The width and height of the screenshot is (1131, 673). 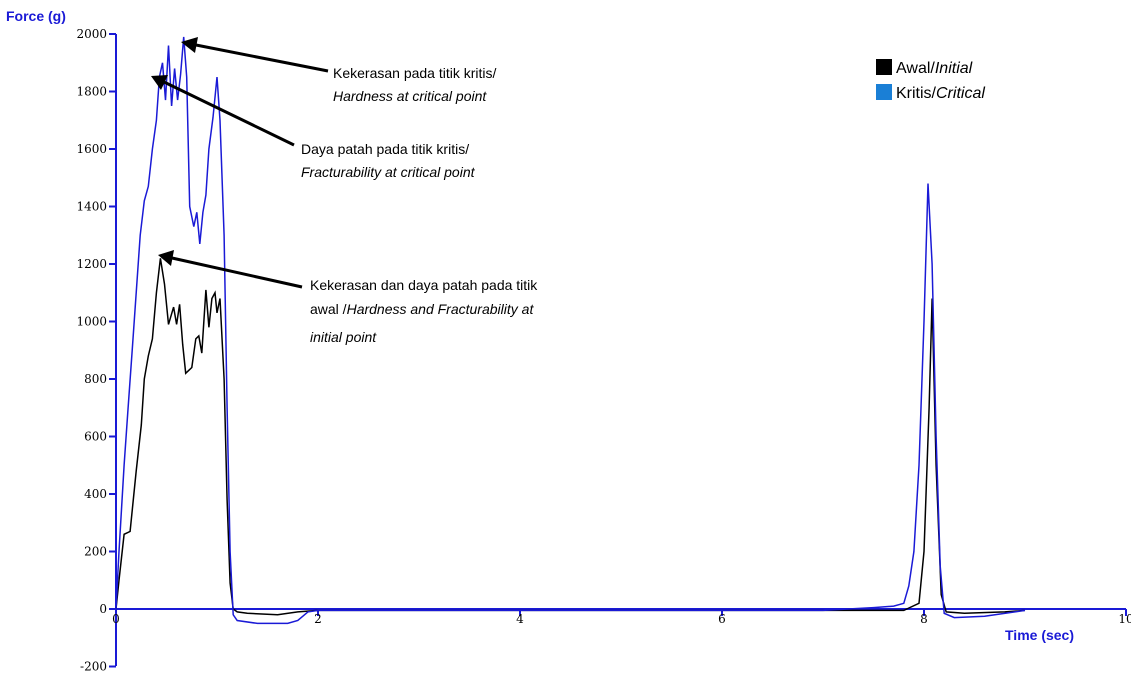 What do you see at coordinates (95, 552) in the screenshot?
I see `y-tick-label: 200` at bounding box center [95, 552].